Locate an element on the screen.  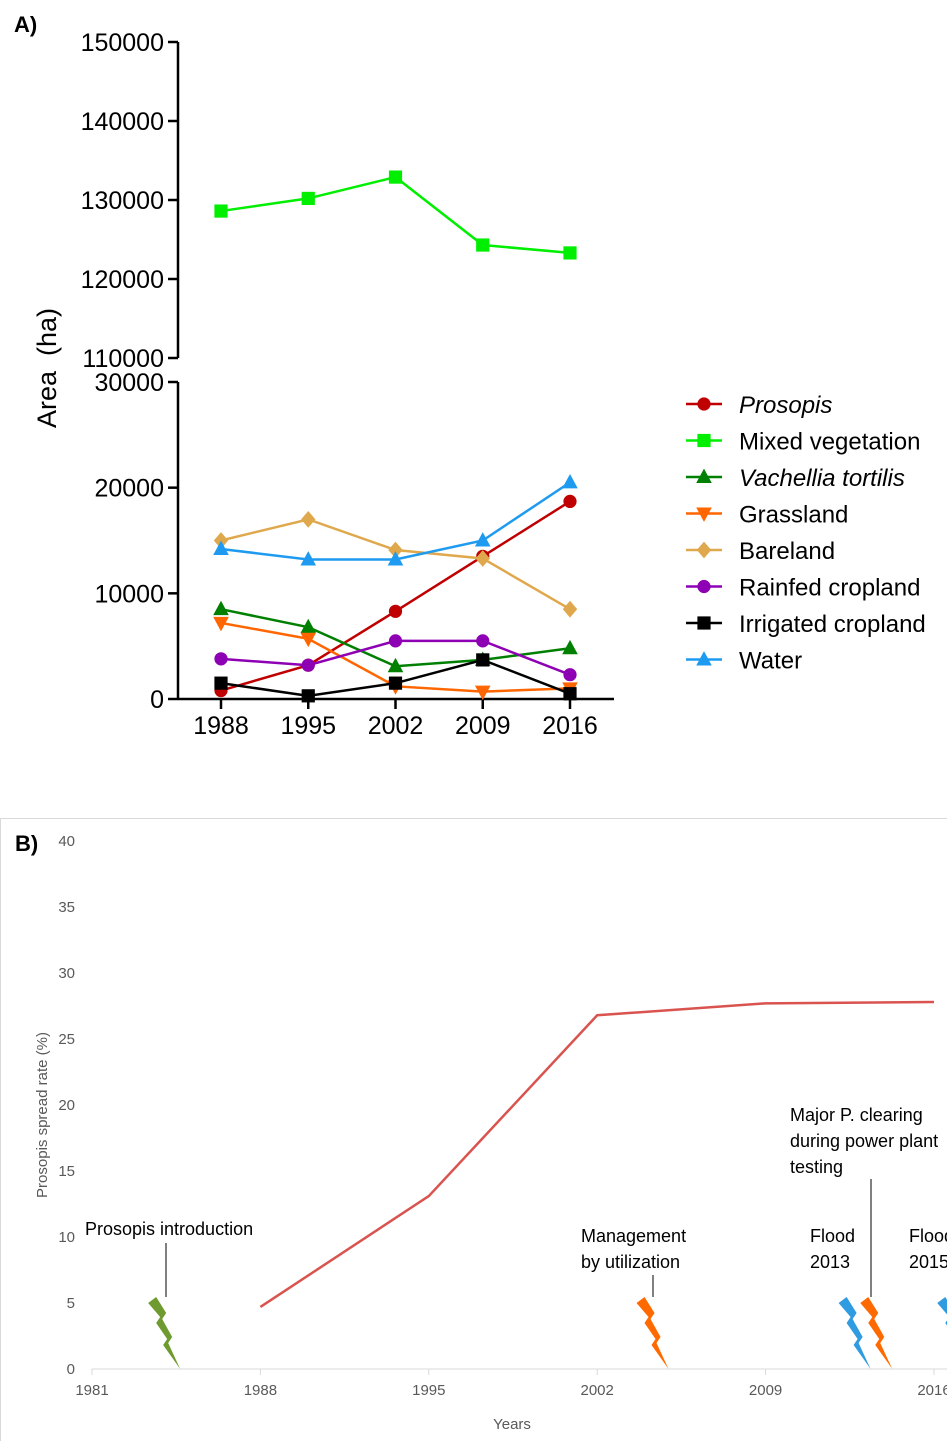
series-irrigated-cropland is located at coordinates (395, 678).